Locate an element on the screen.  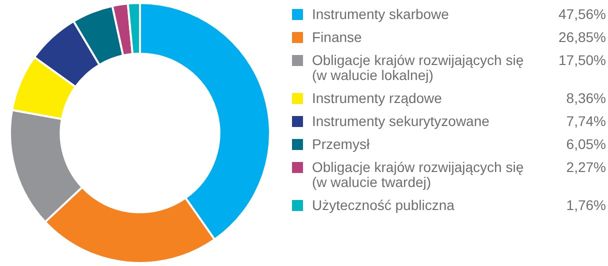
legend-label: Instrumenty sekurytyzowane is located at coordinates (401, 121).